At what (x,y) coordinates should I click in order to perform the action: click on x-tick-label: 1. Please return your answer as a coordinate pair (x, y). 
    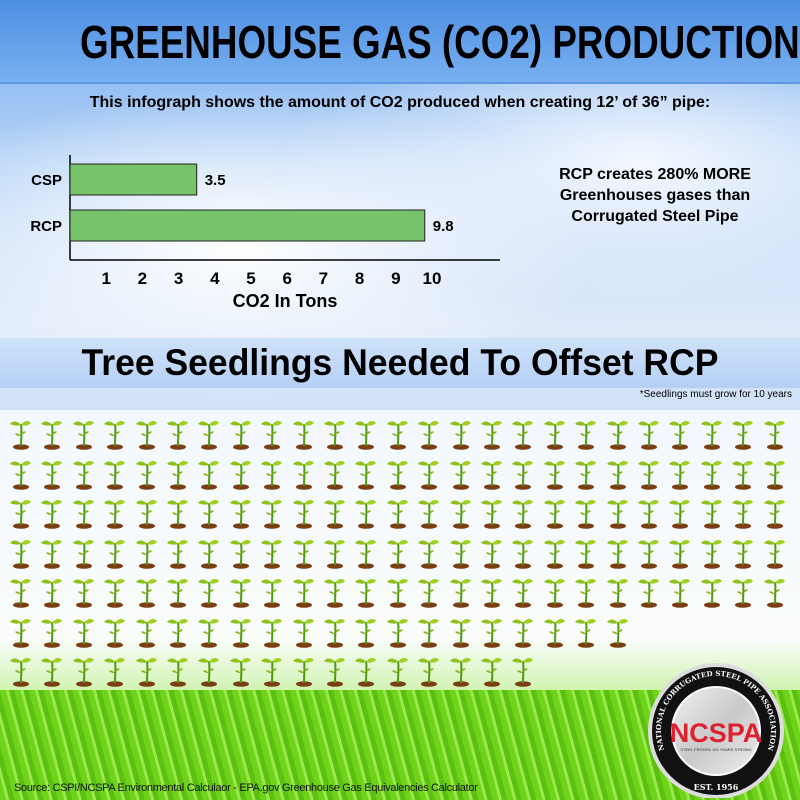
    Looking at the image, I should click on (105, 278).